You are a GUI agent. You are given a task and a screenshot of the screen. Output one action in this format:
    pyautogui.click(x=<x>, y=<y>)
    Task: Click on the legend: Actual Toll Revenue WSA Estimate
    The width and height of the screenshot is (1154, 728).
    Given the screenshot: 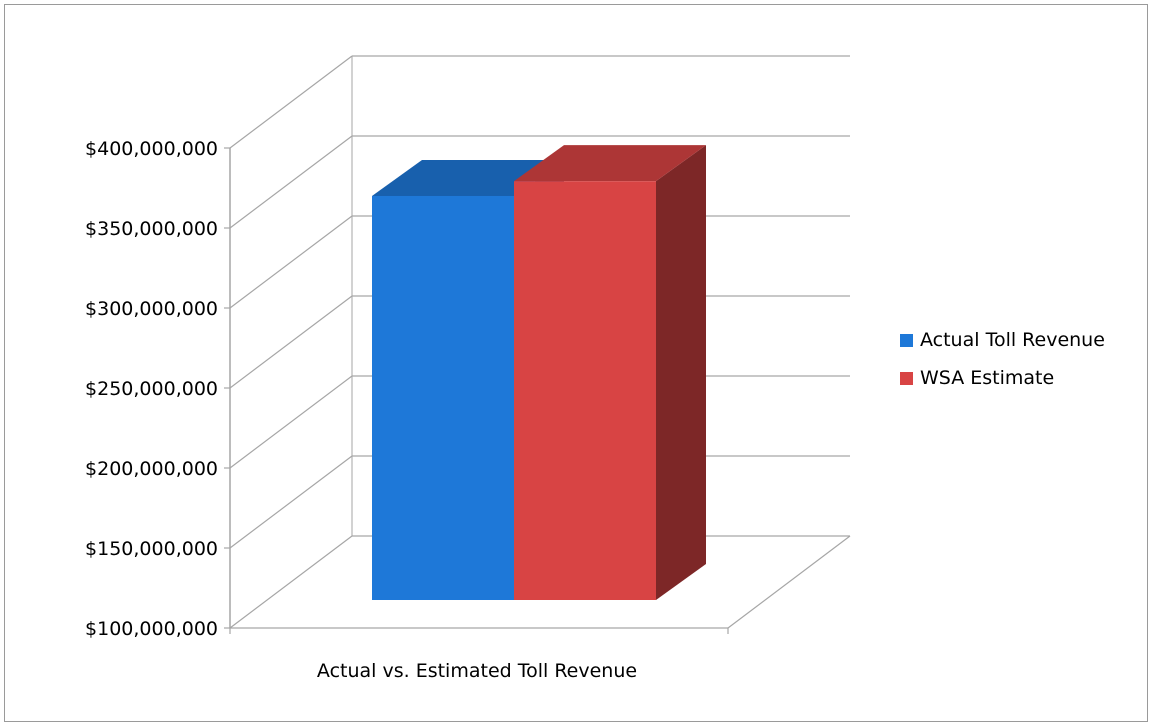 What is the action you would take?
    pyautogui.click(x=1002, y=366)
    